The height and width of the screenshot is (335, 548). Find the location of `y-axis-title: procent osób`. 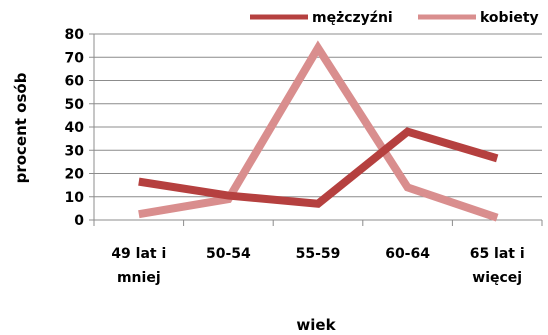

y-axis-title: procent osób is located at coordinates (21, 127).